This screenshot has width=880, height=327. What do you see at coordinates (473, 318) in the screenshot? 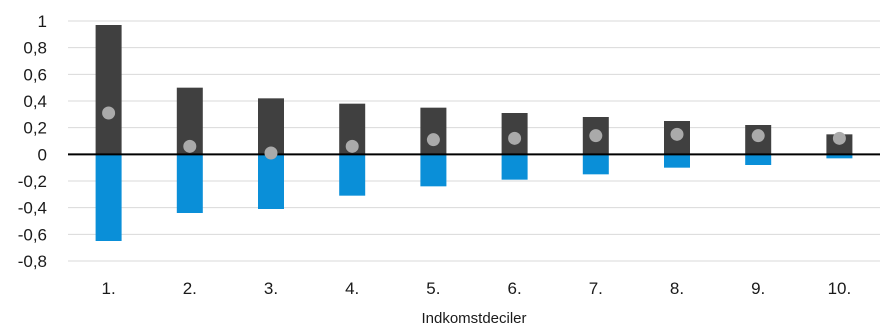
I see `x-axis-title: Indkomstdeciler` at bounding box center [473, 318].